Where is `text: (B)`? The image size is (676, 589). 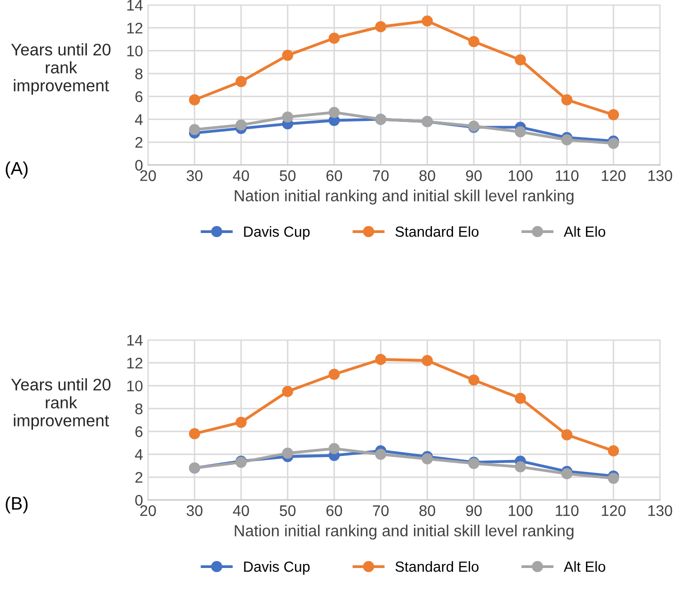 text: (B) is located at coordinates (17, 505).